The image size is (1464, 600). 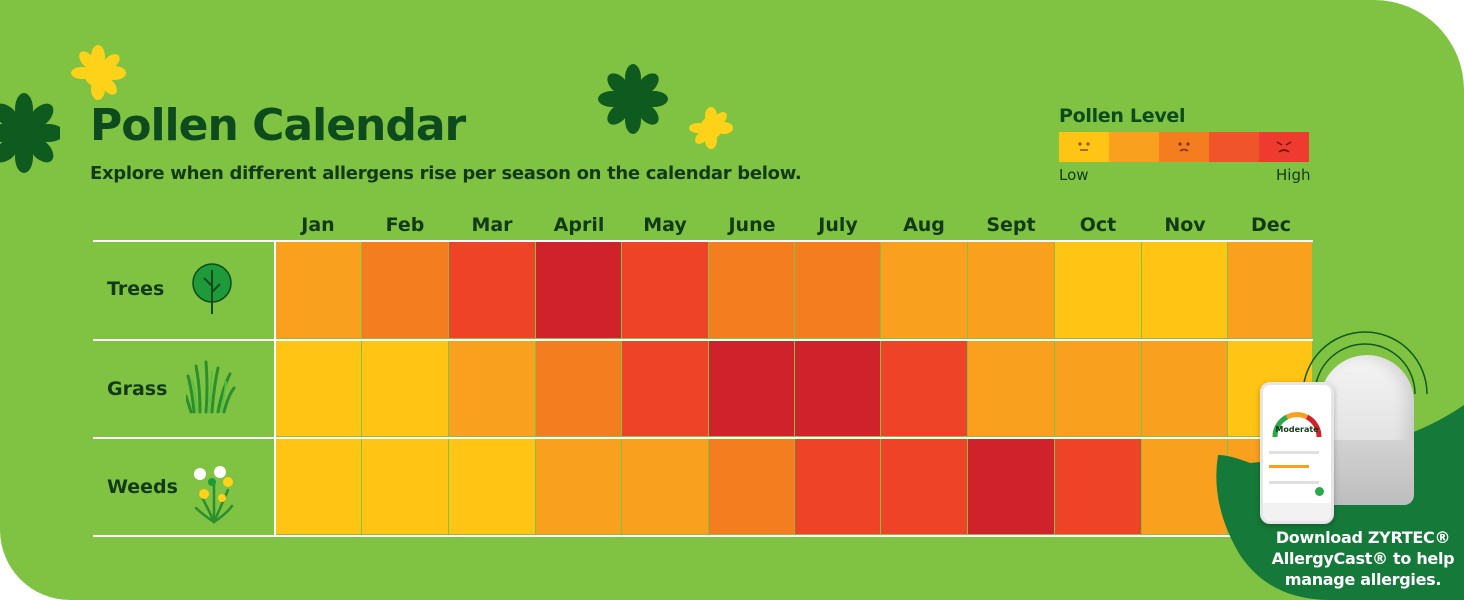 I want to click on phone-app-image: Moderate, so click(x=1297, y=453).